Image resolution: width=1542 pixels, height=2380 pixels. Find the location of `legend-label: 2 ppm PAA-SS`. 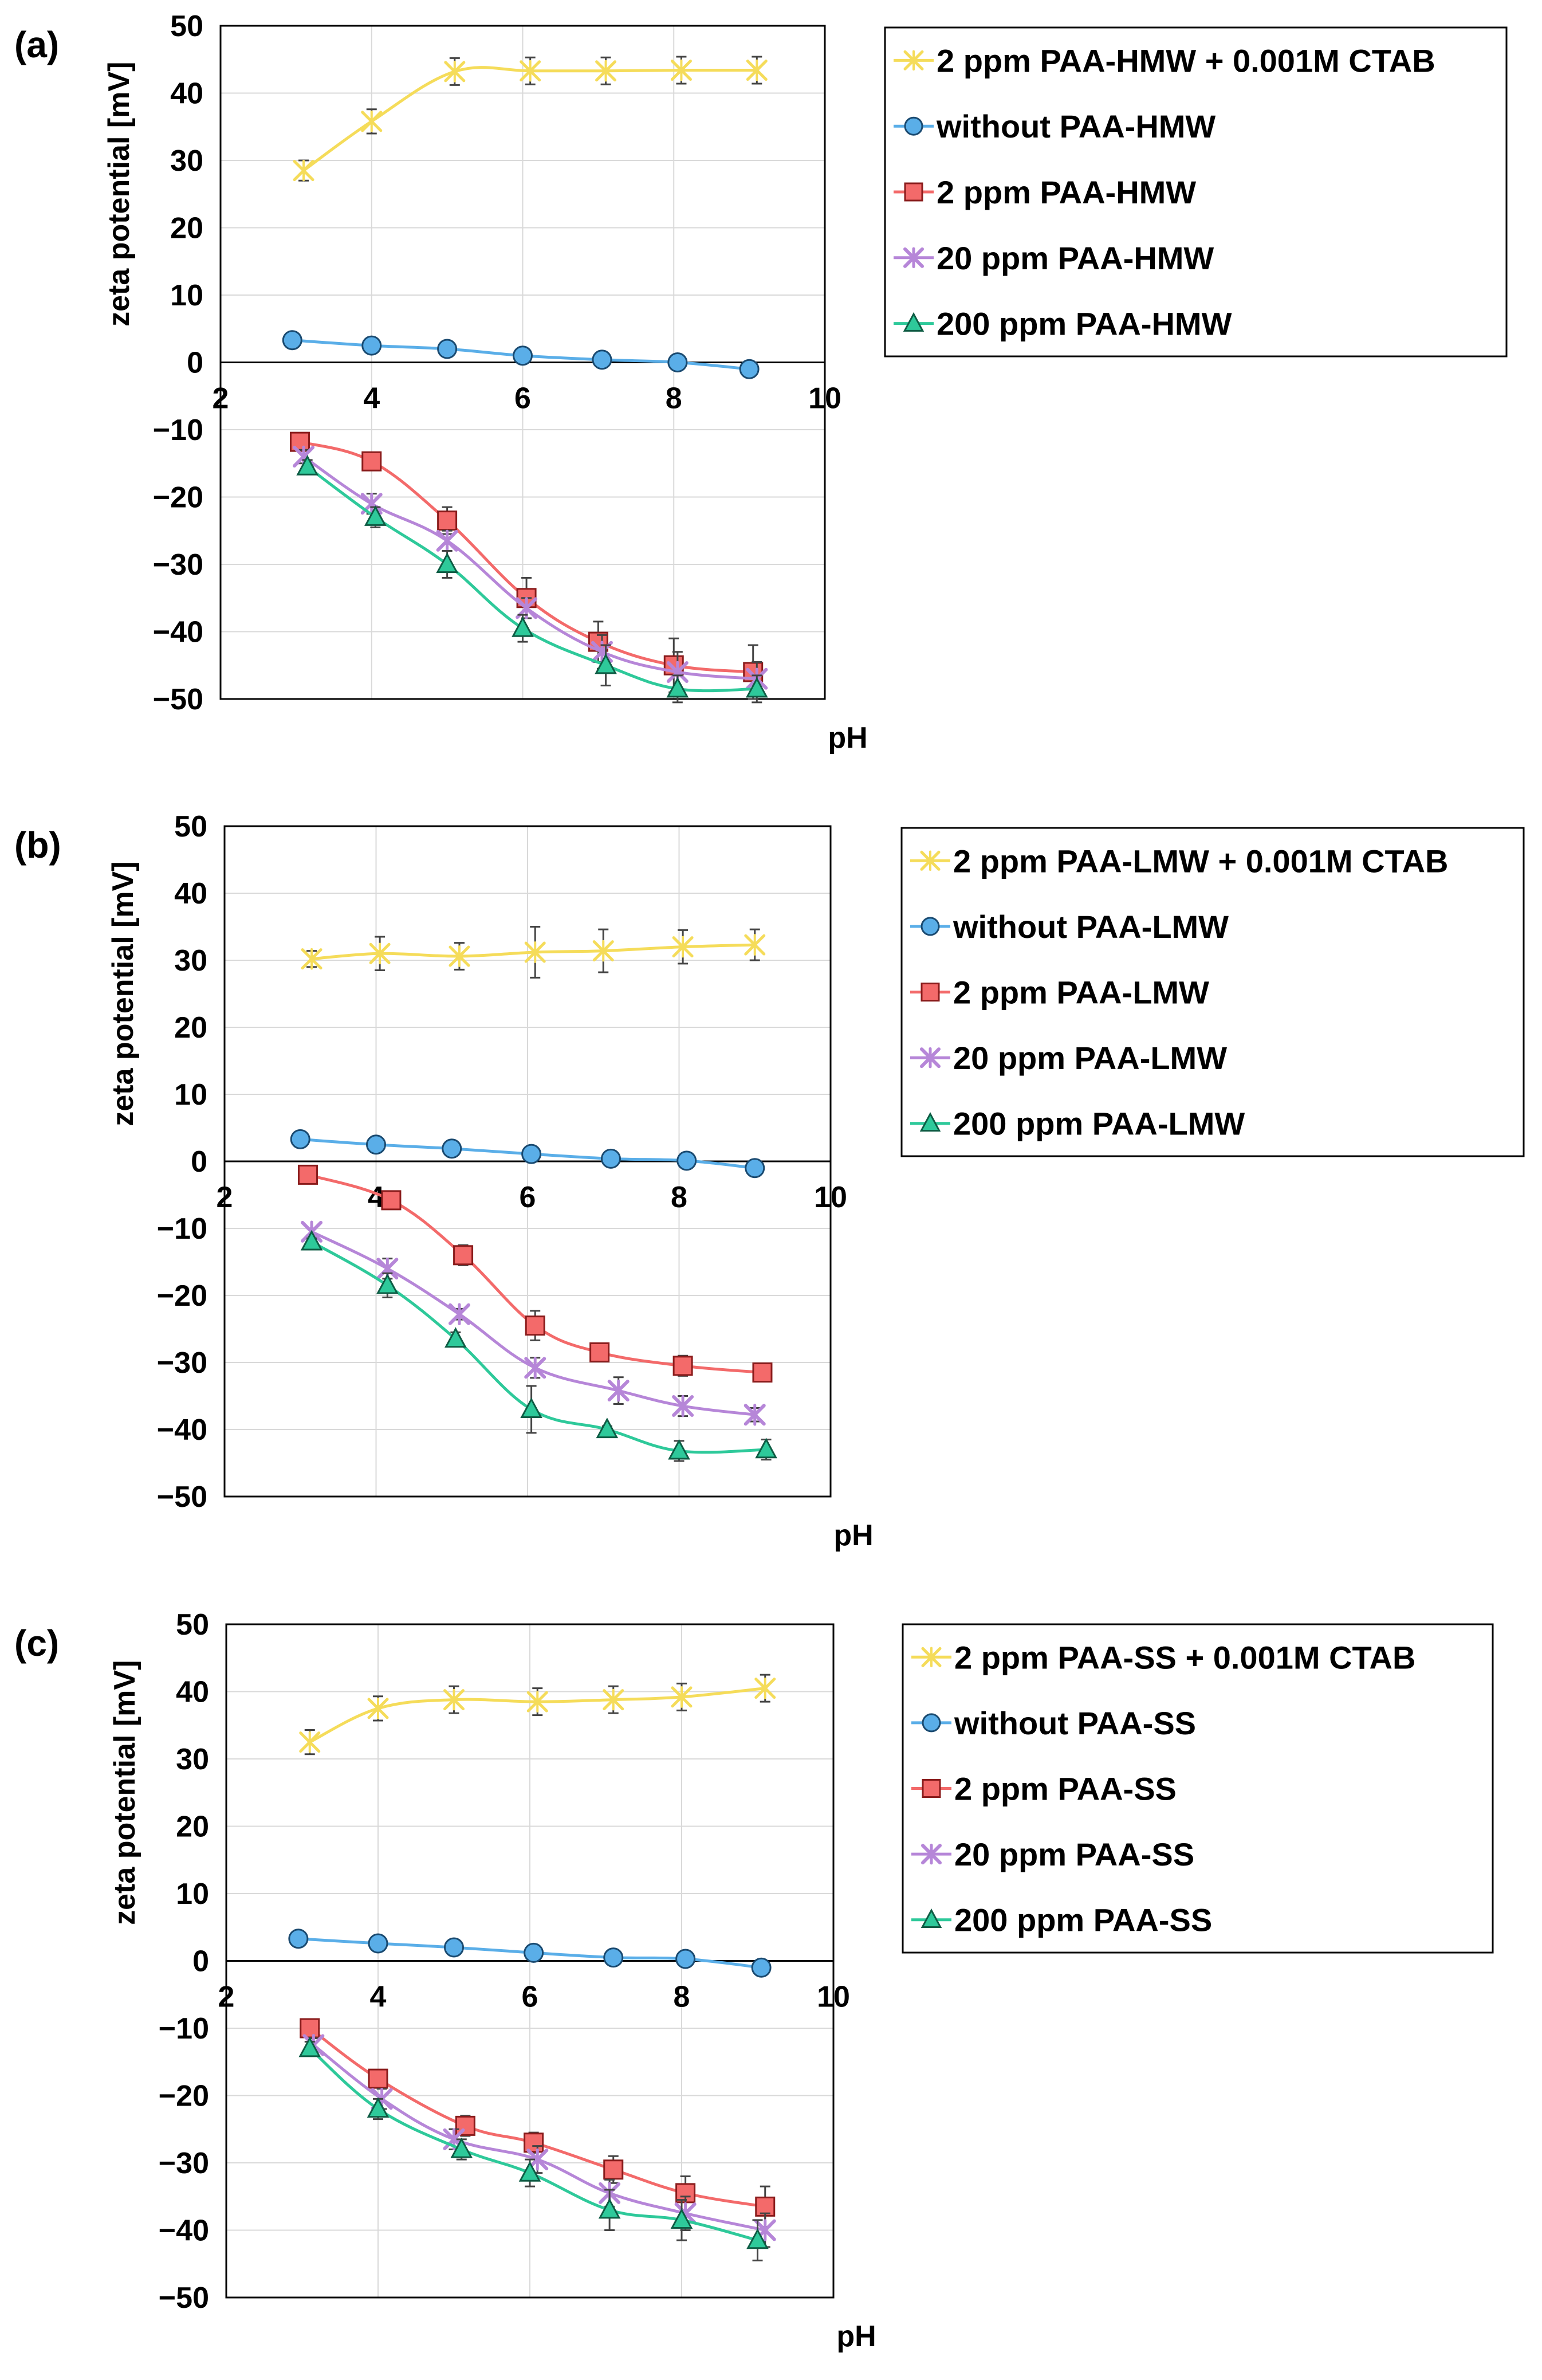

legend-label: 2 ppm PAA-SS is located at coordinates (1065, 1789).